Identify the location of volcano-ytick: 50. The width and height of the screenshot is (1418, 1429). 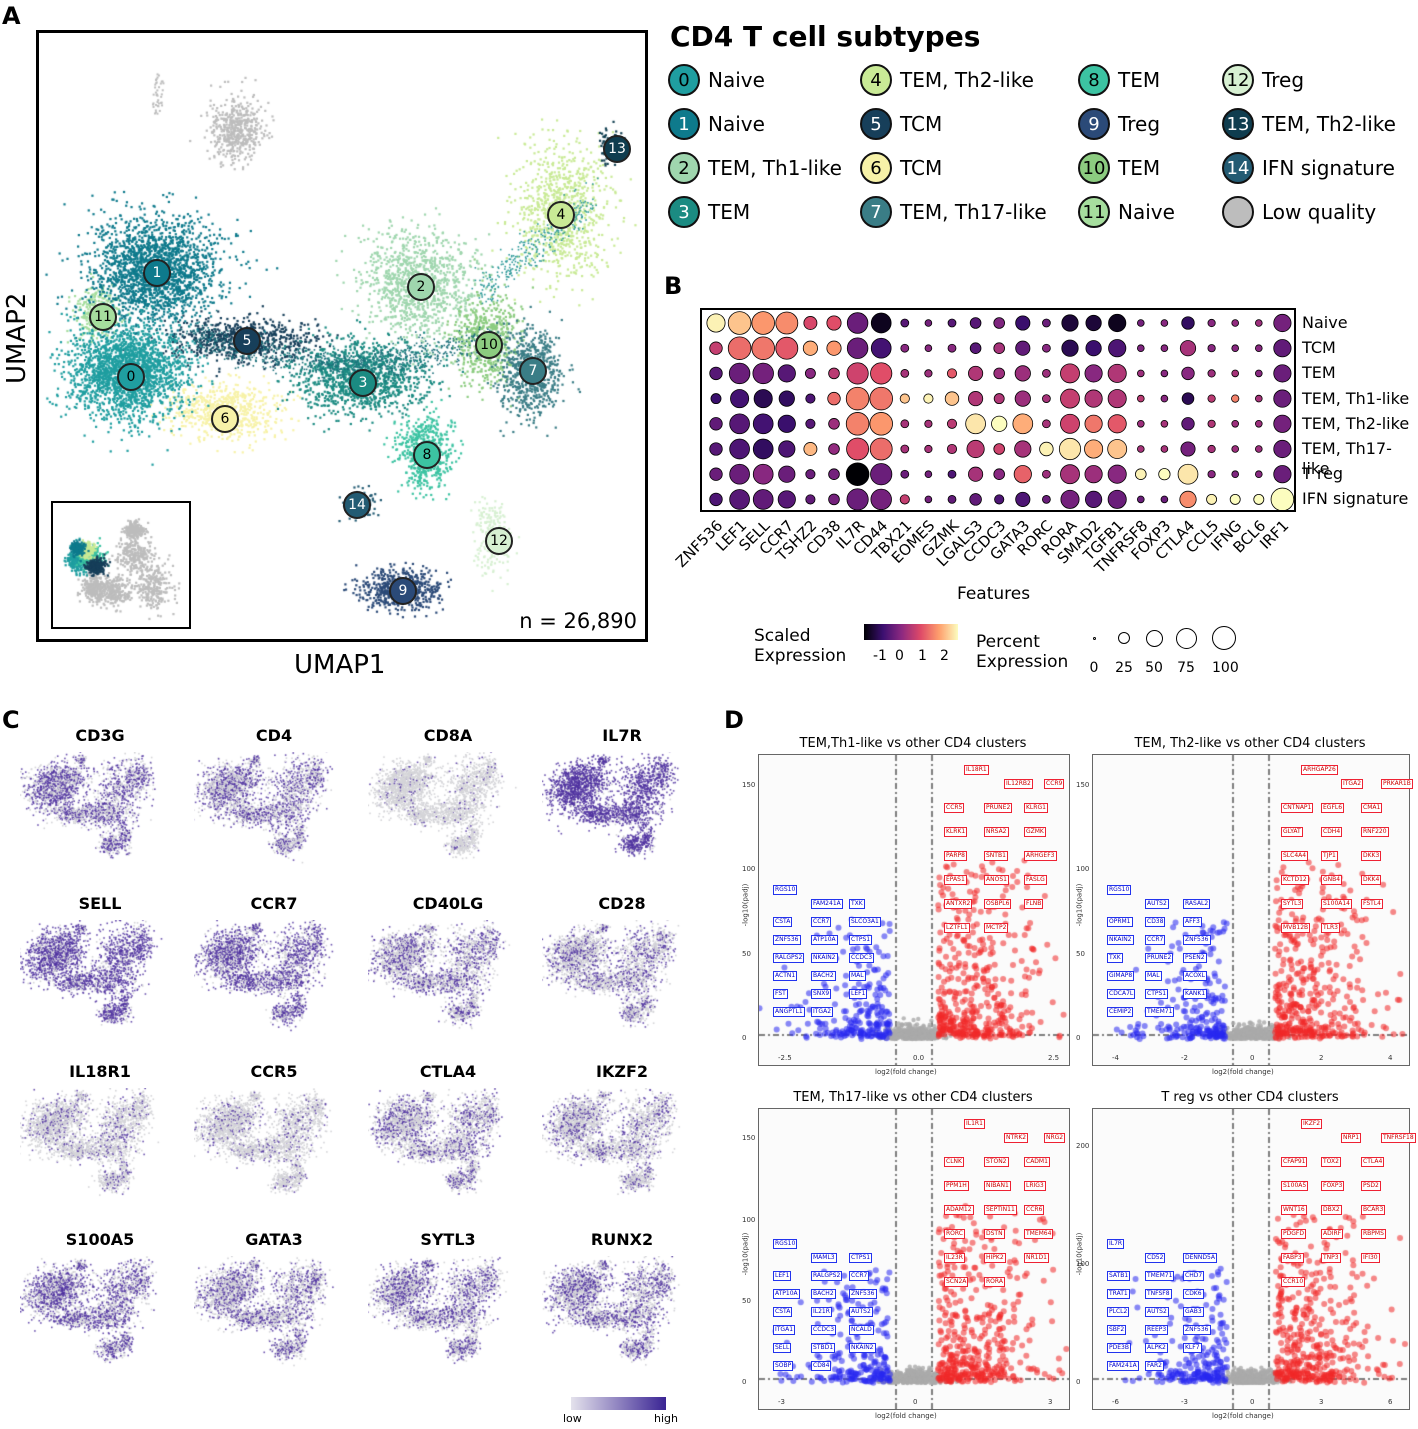
(746, 1300).